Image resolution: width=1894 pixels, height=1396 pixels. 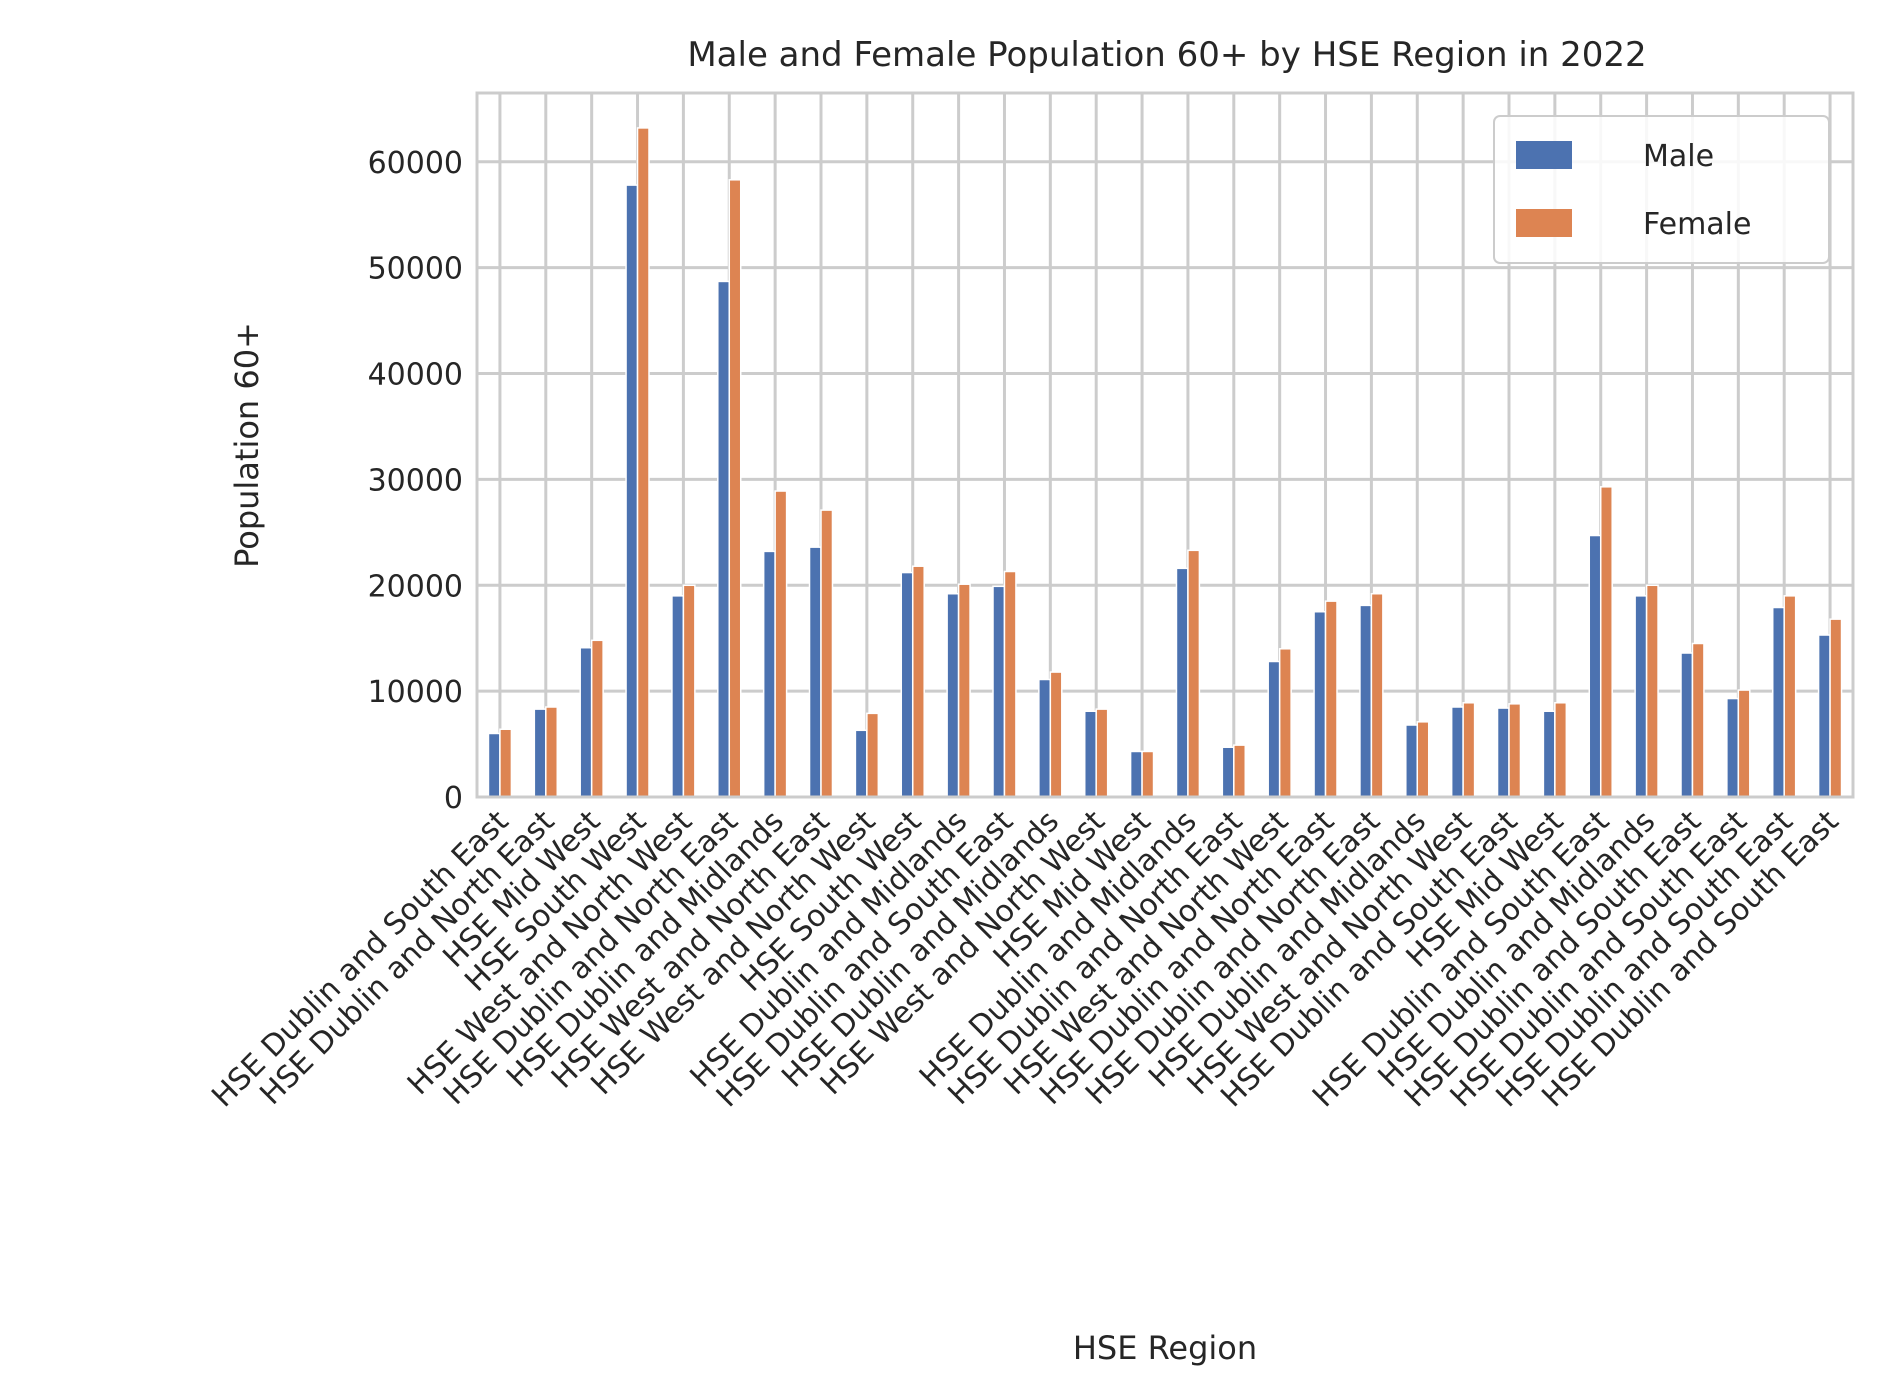 What do you see at coordinates (415, 586) in the screenshot?
I see `y-tick-label: 20000` at bounding box center [415, 586].